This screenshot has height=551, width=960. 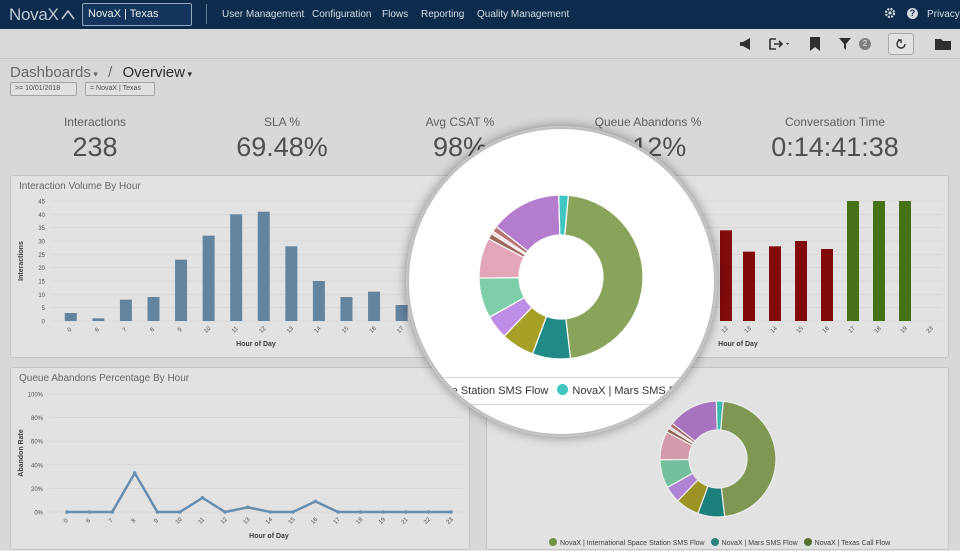 I want to click on nav-user-management: User Management, so click(x=263, y=14).